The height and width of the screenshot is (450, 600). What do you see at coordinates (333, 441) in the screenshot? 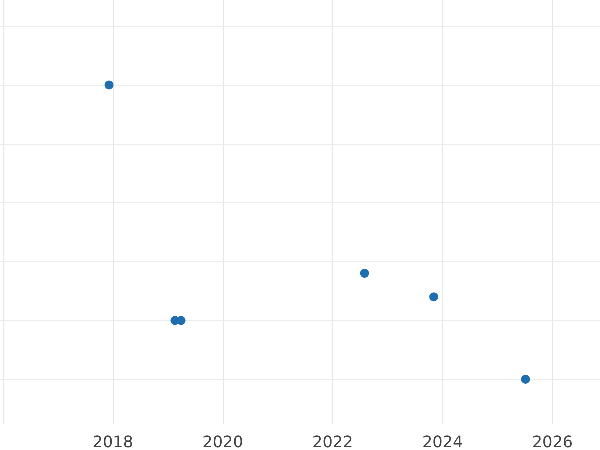
I see `x-tick-label: 2022` at bounding box center [333, 441].